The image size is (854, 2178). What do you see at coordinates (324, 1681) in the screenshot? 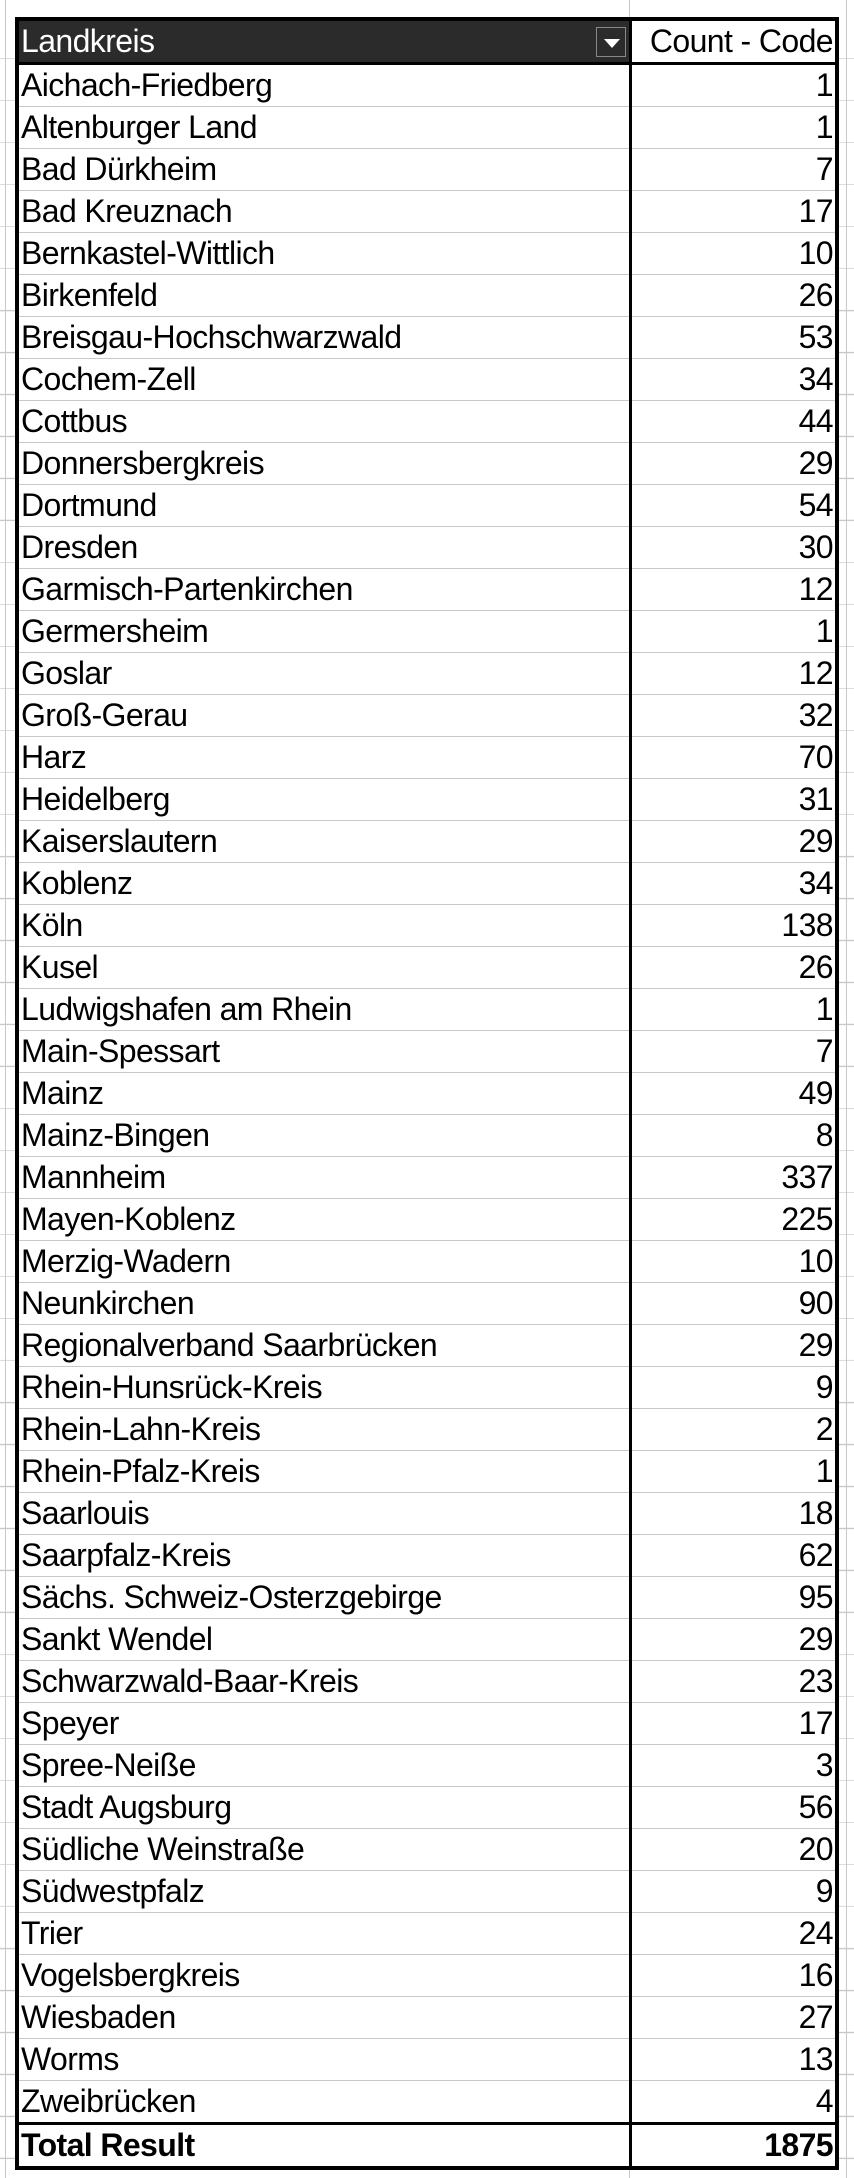
I see `landkreis-cell: Schwarzwald-Baar-Kreis` at bounding box center [324, 1681].